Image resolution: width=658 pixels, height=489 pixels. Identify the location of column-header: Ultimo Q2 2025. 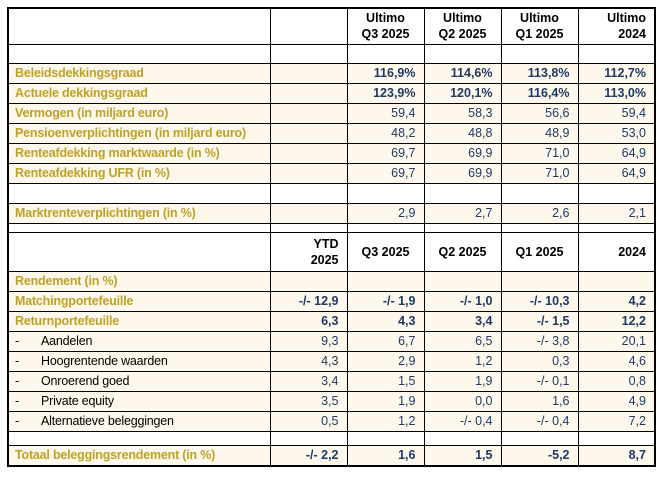
(462, 26).